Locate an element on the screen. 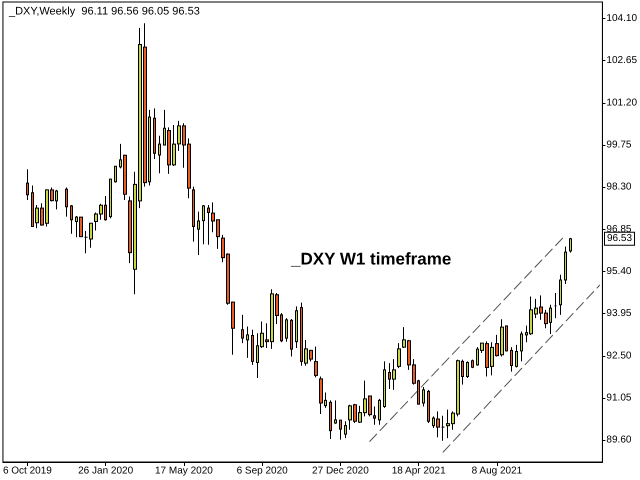  y-tick-label: 96.85 is located at coordinates (619, 229).